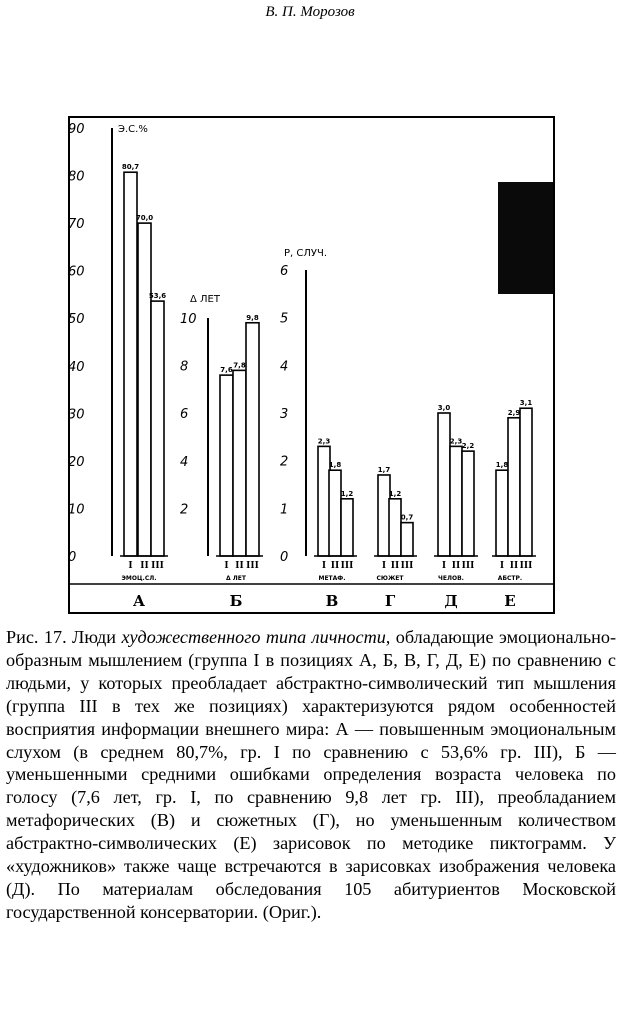 The width and height of the screenshot is (620, 1013). Describe the element at coordinates (514, 413) in the screenshot. I see `bar-value-label: 2,9` at that location.